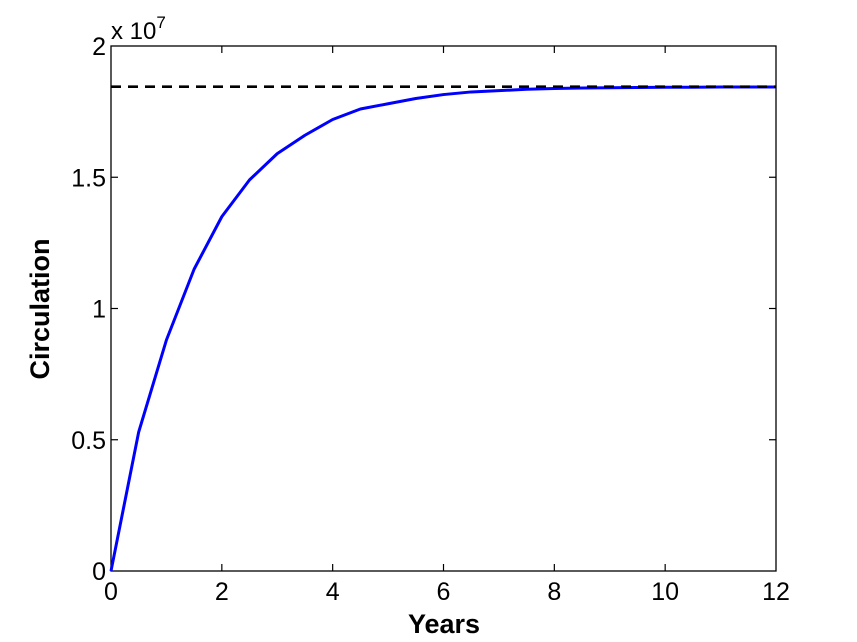 Image resolution: width=857 pixels, height=642 pixels. I want to click on y-tick-label: 1.5, so click(88, 178).